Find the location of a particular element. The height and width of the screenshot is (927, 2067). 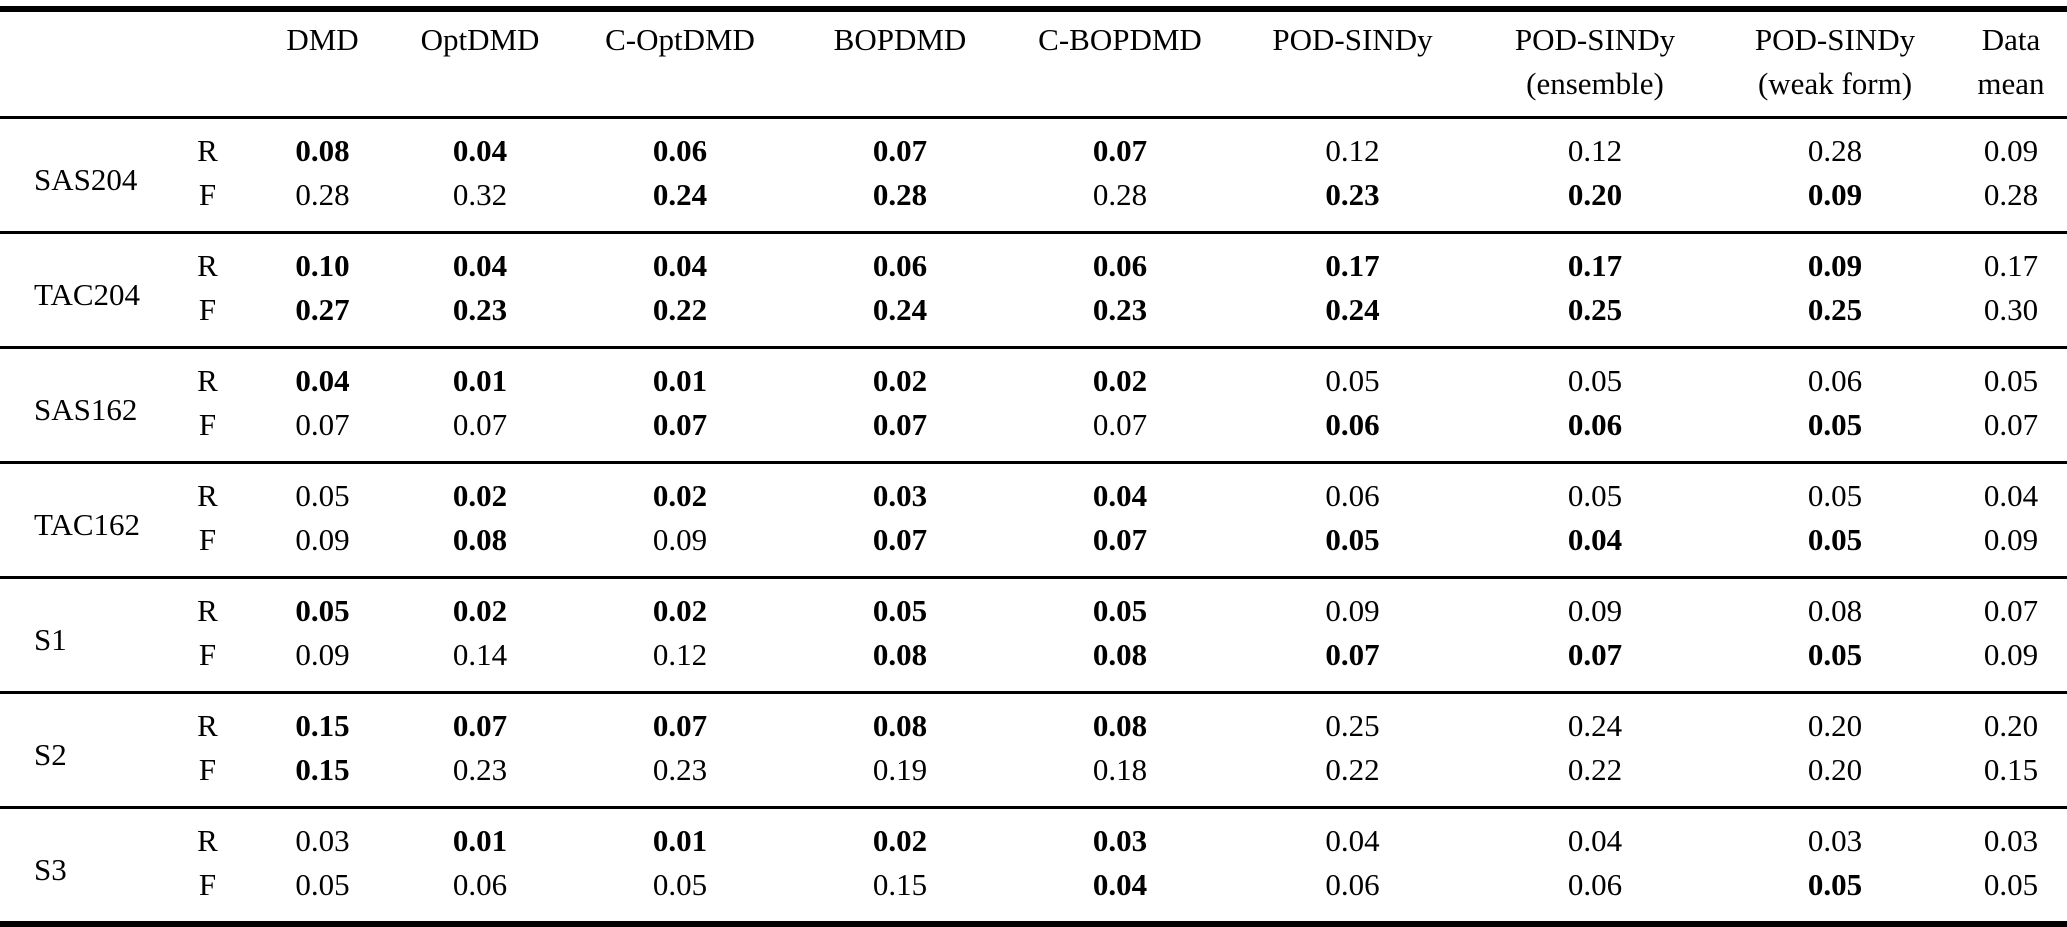

row-label-sas162: SAS162 is located at coordinates (80, 404).